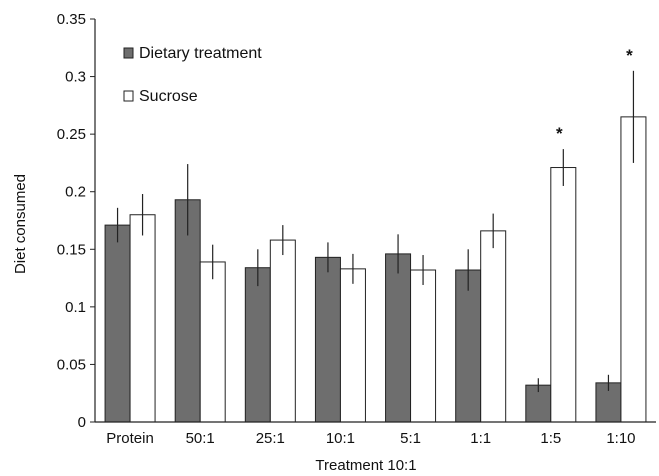  I want to click on x-ticks: Protein 50:1 25:1 10:1 5:1 1:1 1:5 1:10, so click(370, 438).